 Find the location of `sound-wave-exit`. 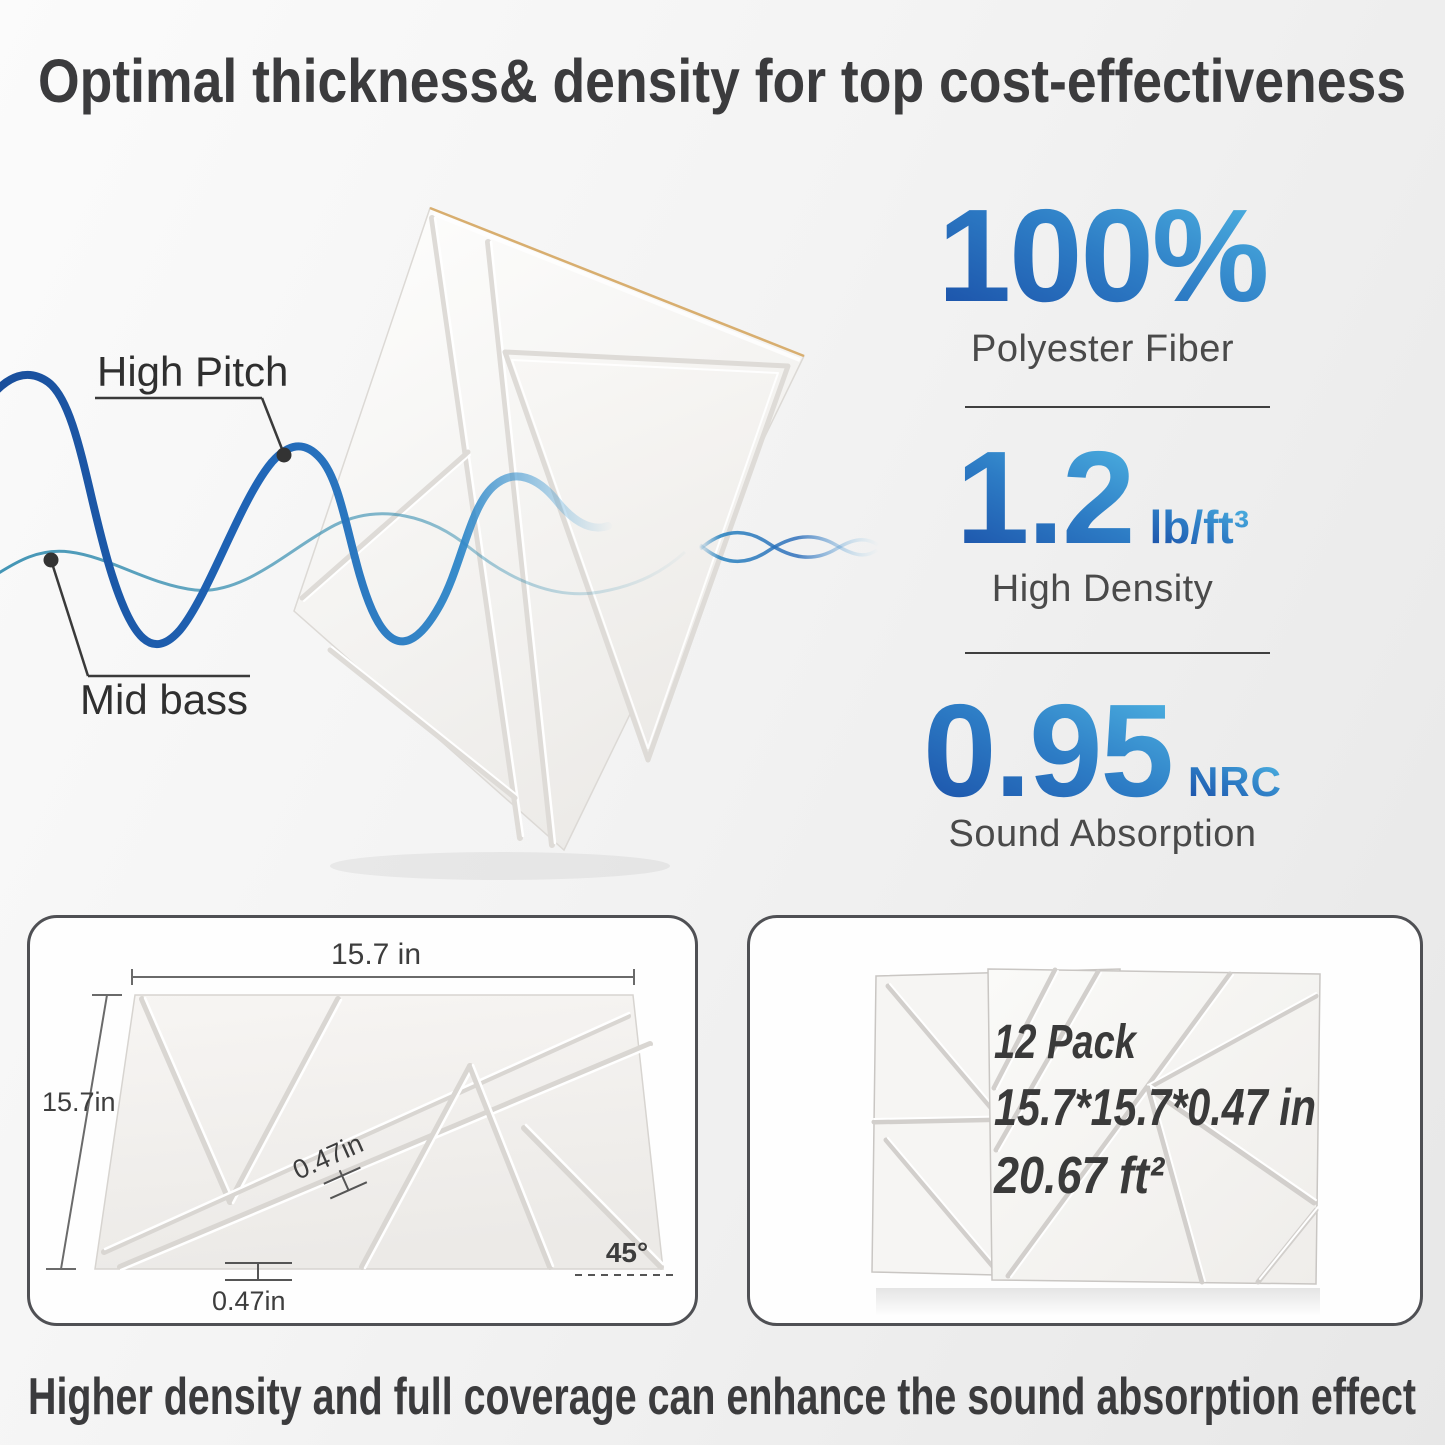

sound-wave-exit is located at coordinates (788, 547).